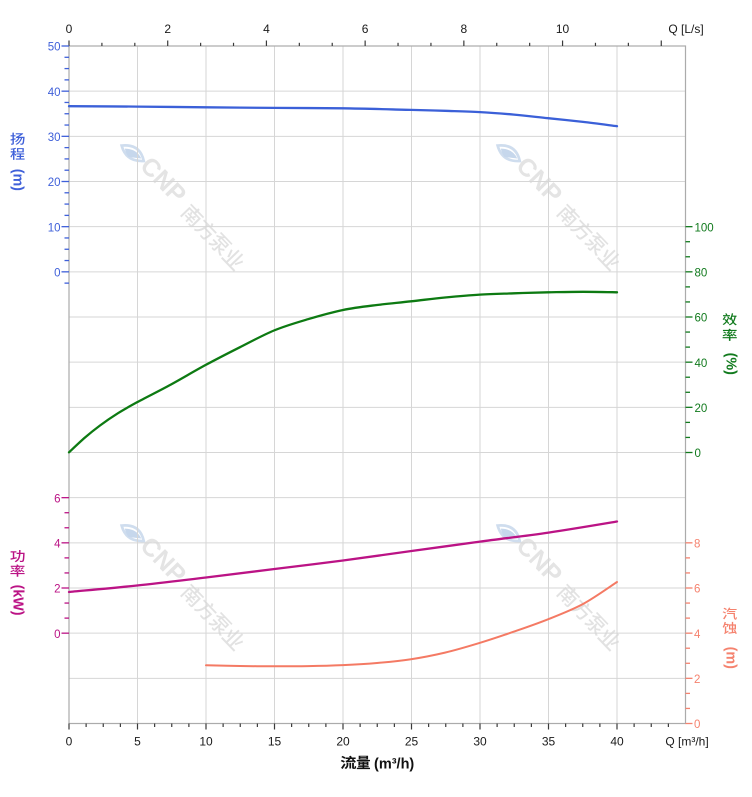 The image size is (752, 797). Describe the element at coordinates (137, 742) in the screenshot. I see `svg-text: 5` at that location.